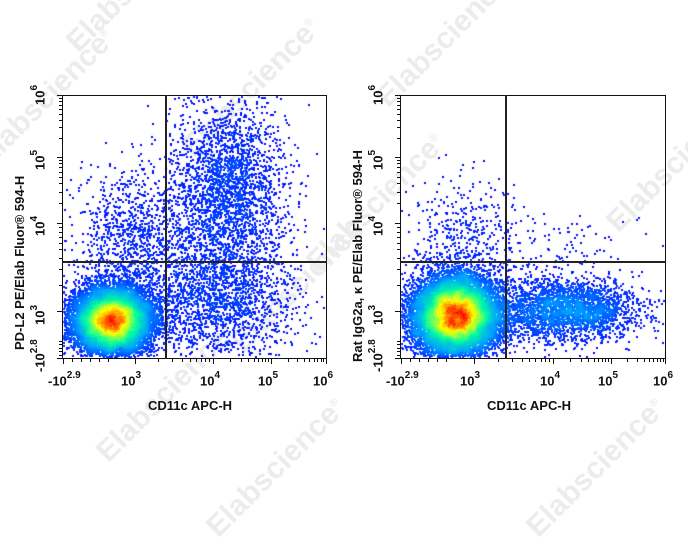 The image size is (688, 544). Describe the element at coordinates (194, 262) in the screenshot. I see `left-quadrant-gate-horizontal` at that location.